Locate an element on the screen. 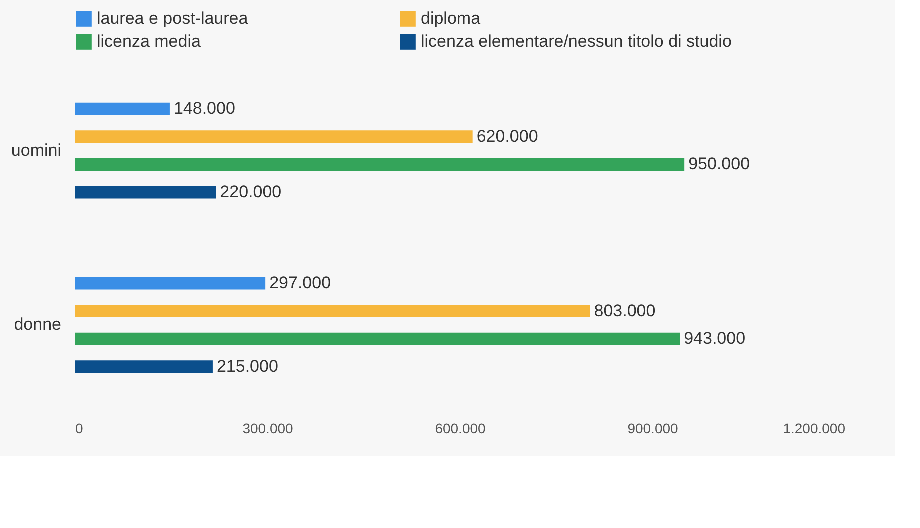 The image size is (920, 528). data-label: 220.000 is located at coordinates (251, 192).